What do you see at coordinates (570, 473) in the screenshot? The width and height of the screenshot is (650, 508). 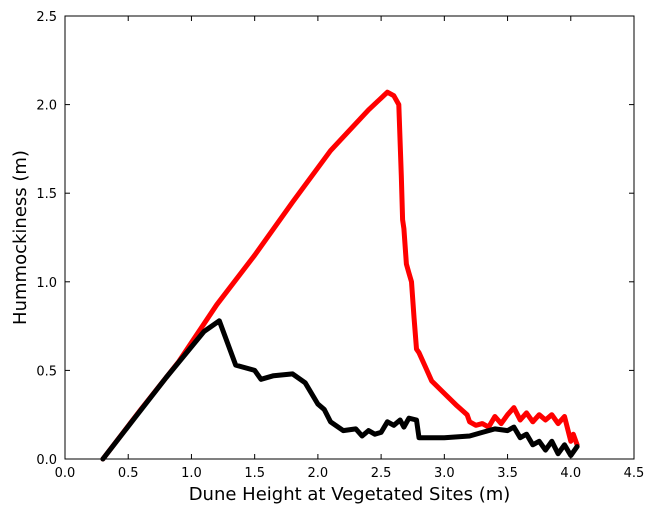 I see `x-tick-label: 4.0` at bounding box center [570, 473].